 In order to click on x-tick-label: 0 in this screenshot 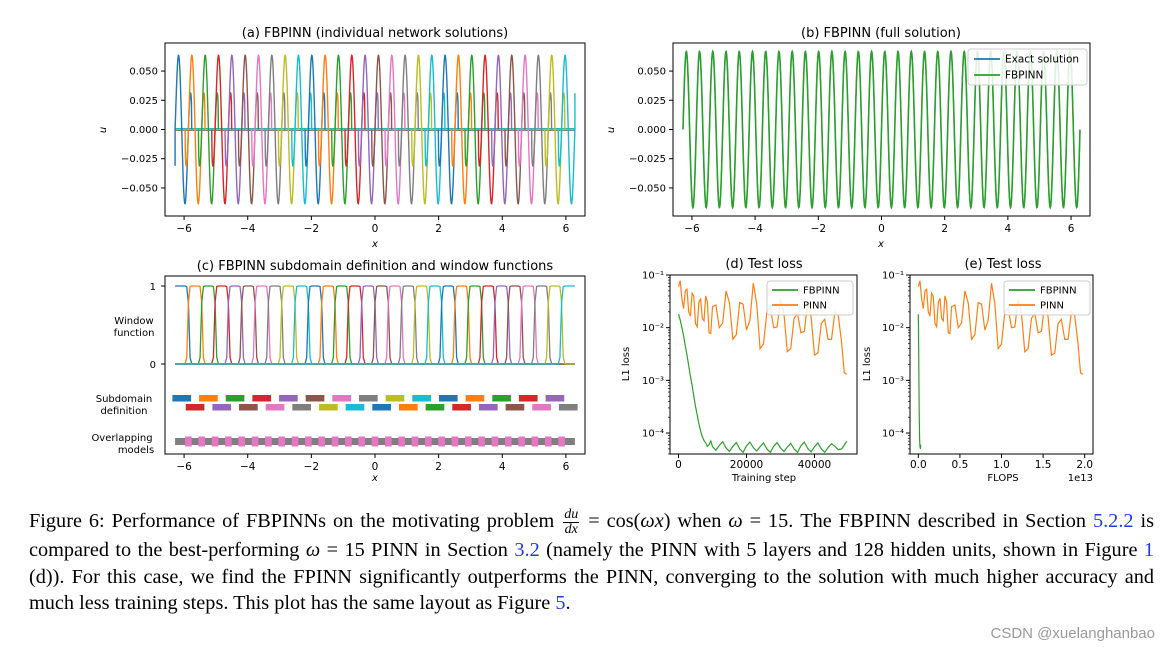, I will do `click(881, 229)`.